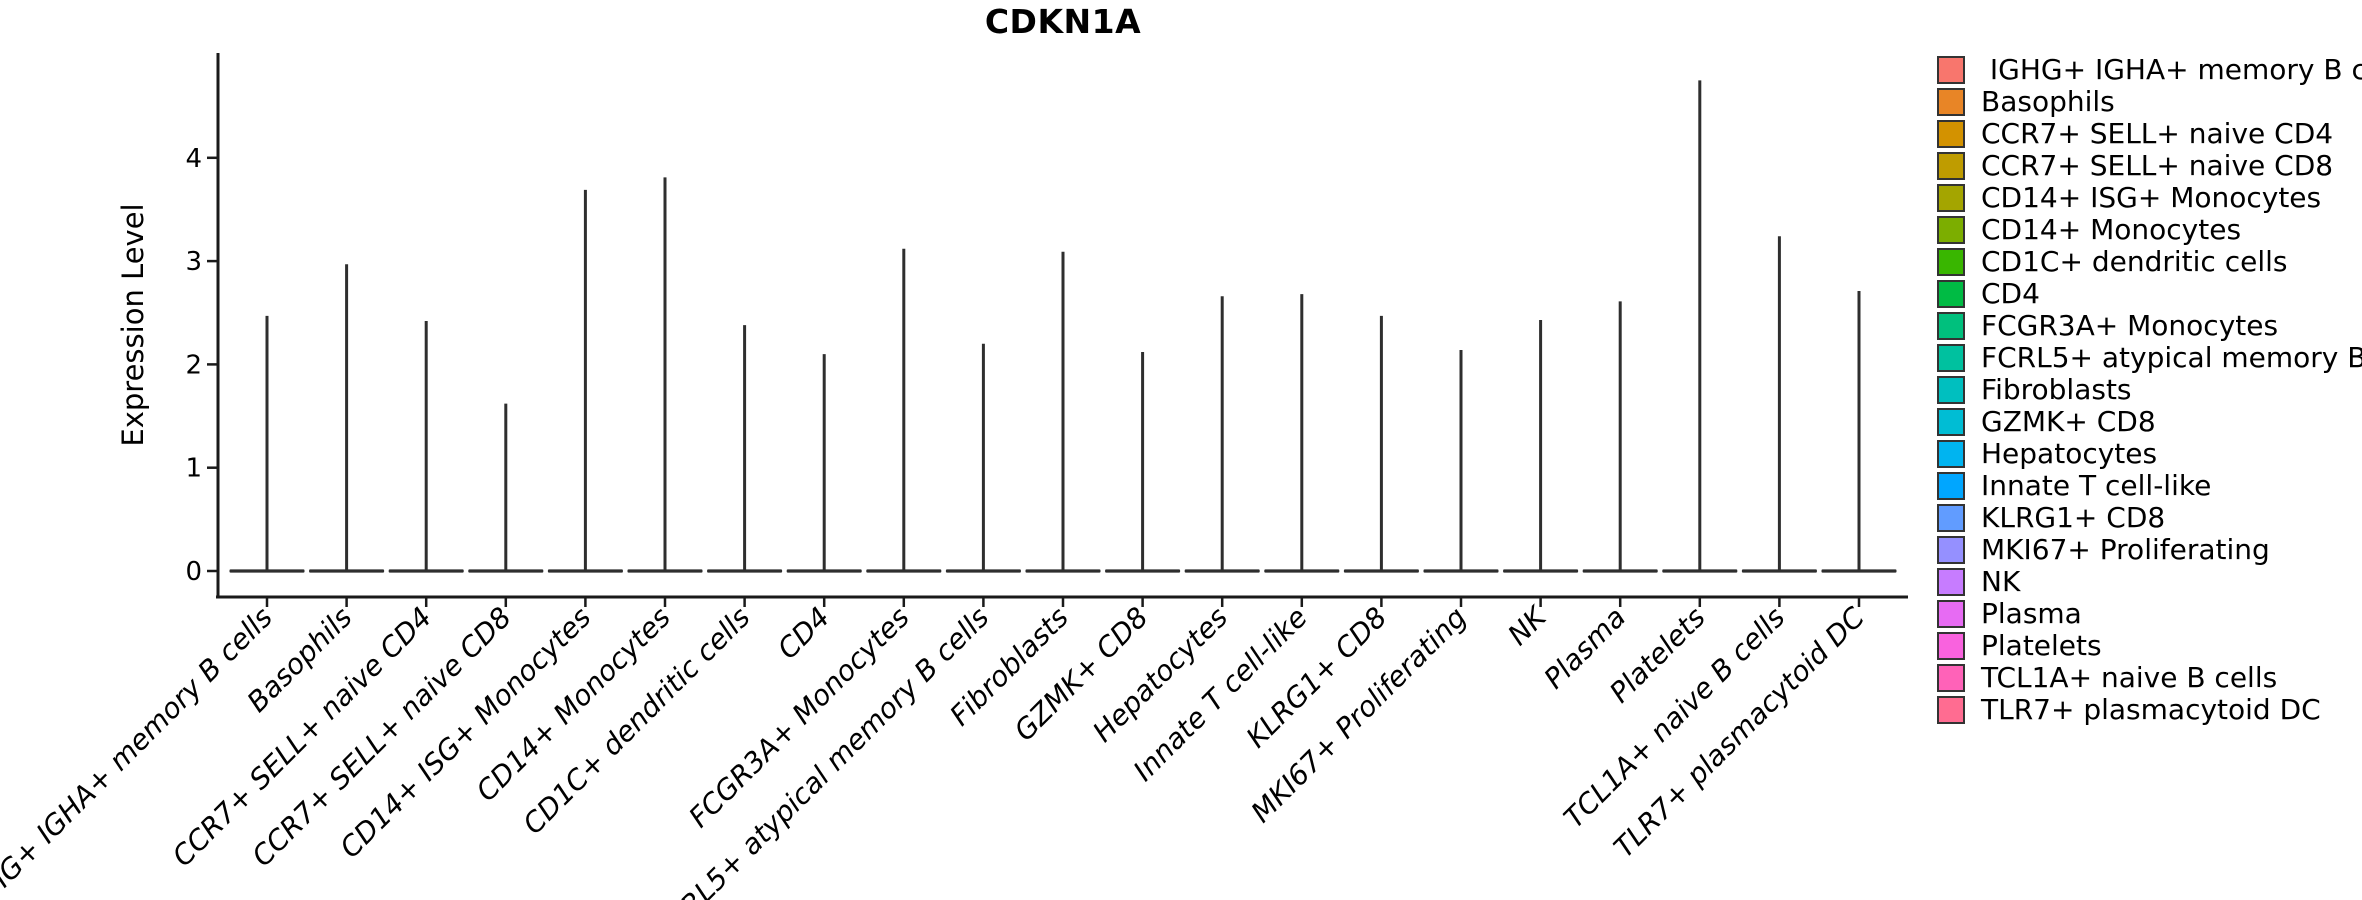 Image resolution: width=2362 pixels, height=900 pixels. I want to click on legend-item: FCRL5+ atypical memory B cells, so click(2149, 358).